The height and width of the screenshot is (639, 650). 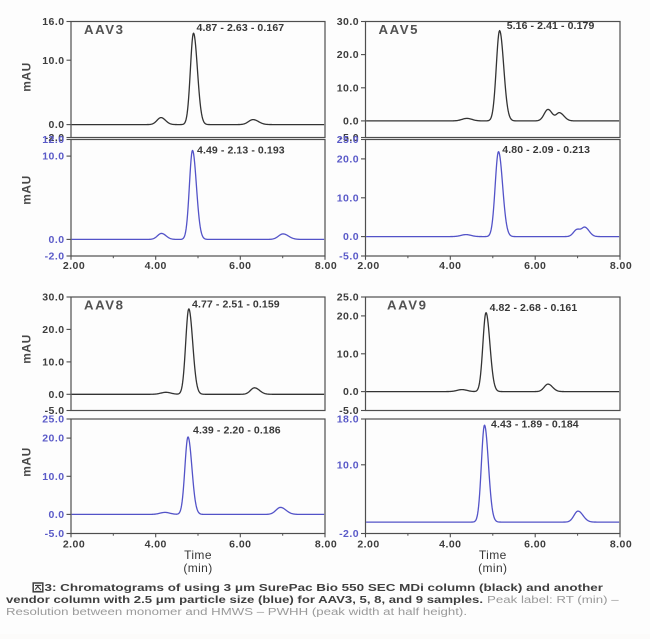 What do you see at coordinates (241, 28) in the screenshot?
I see `svg-text: 4.87 - 2.63 - 0.167` at bounding box center [241, 28].